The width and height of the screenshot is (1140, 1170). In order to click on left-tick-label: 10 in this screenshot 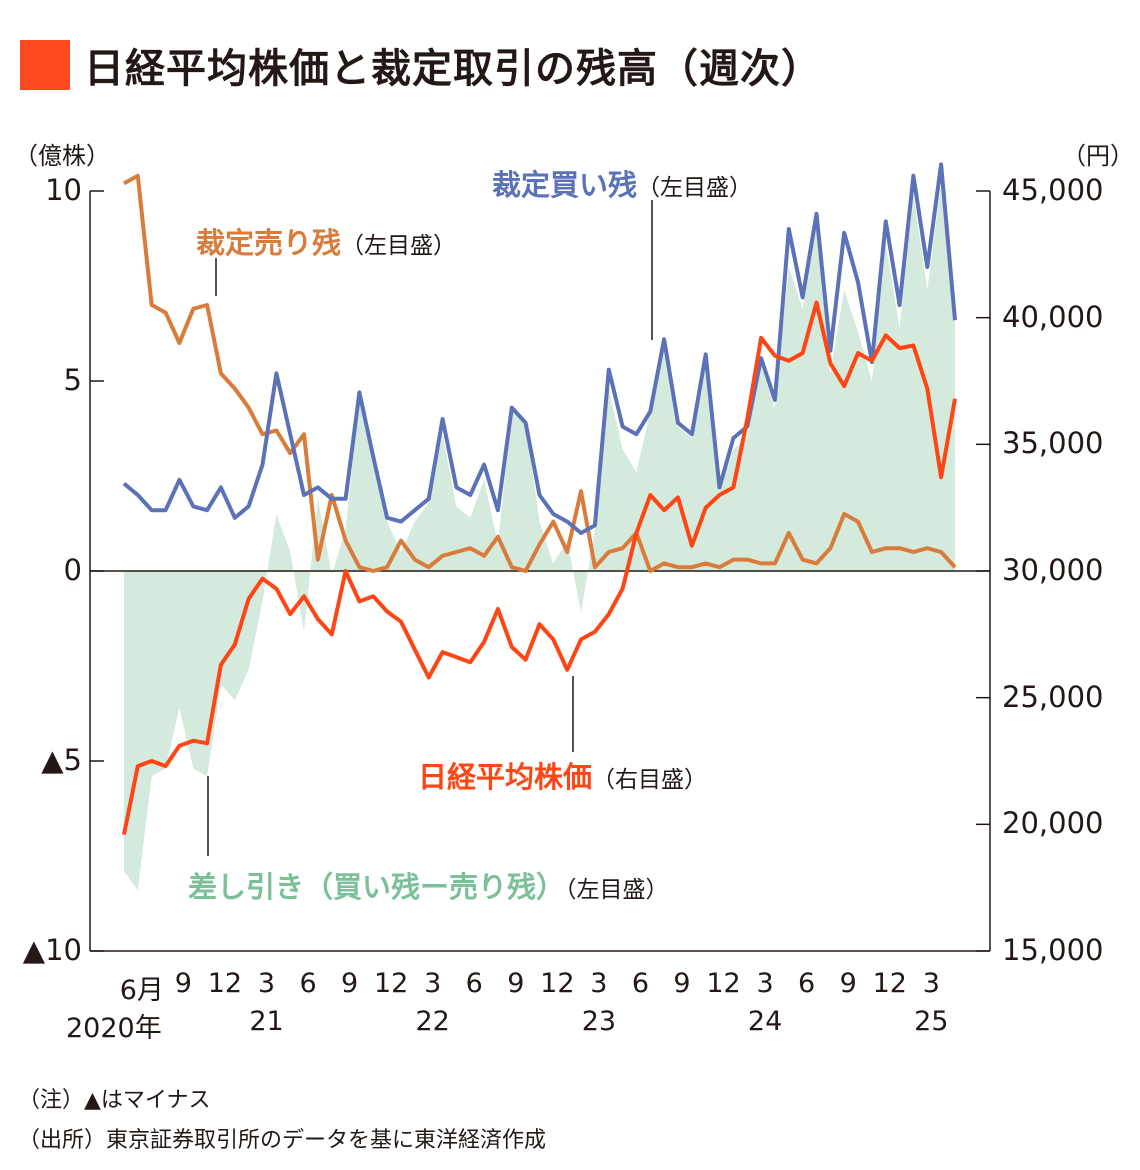, I will do `click(63, 190)`.